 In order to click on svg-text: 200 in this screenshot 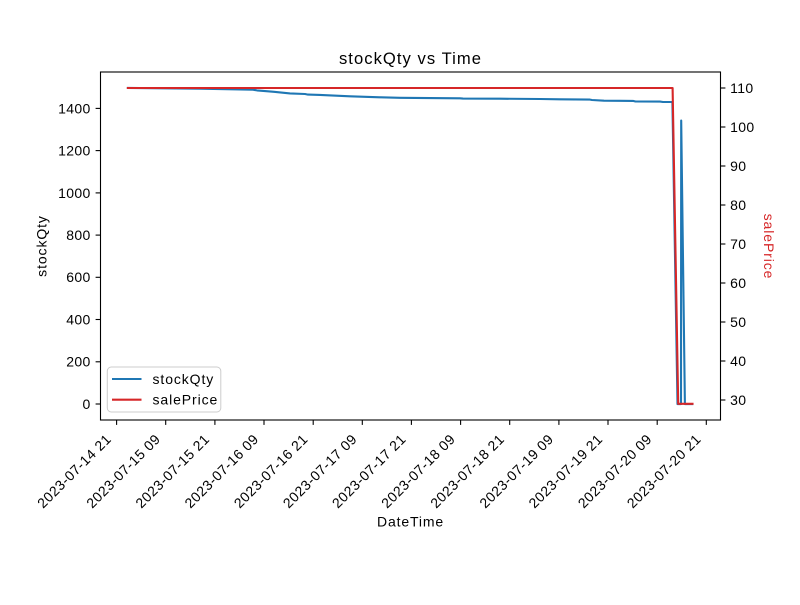, I will do `click(78, 362)`.